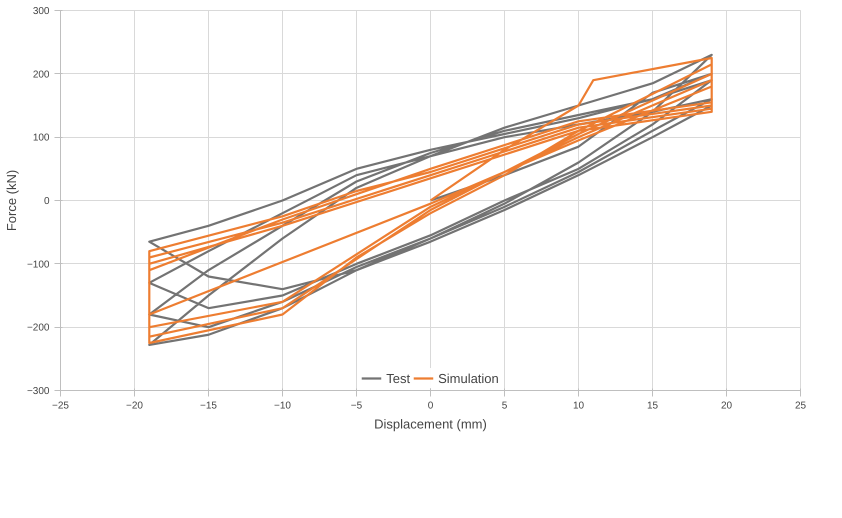 Image resolution: width=842 pixels, height=518 pixels. What do you see at coordinates (430, 424) in the screenshot?
I see `x-axis-title: Displacement (mm)` at bounding box center [430, 424].